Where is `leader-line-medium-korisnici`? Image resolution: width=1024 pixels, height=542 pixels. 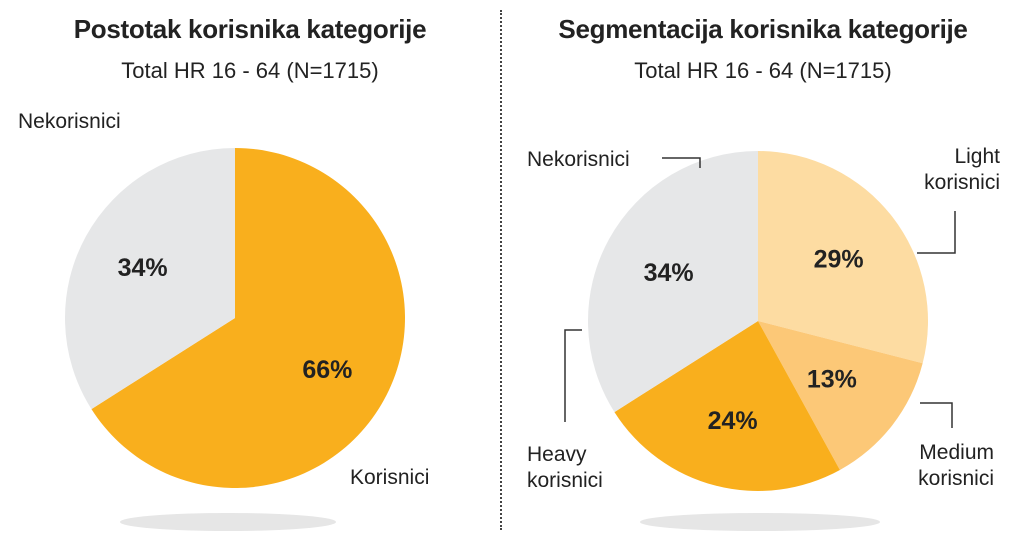 leader-line-medium-korisnici is located at coordinates (936, 415).